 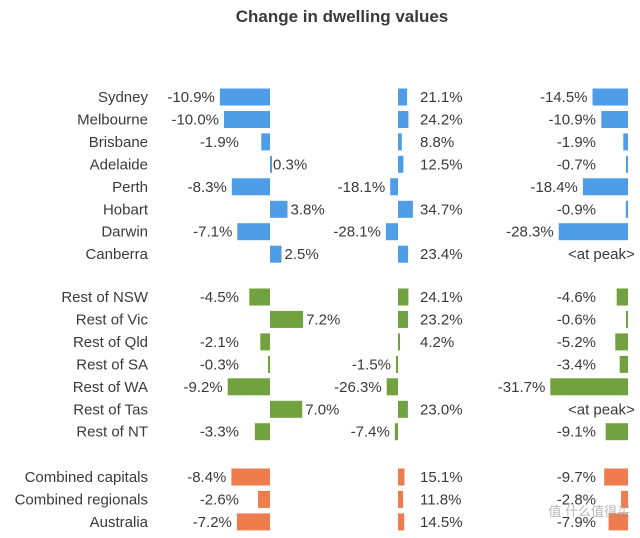 I want to click on row-label-sydney: Sydney, so click(x=123, y=97).